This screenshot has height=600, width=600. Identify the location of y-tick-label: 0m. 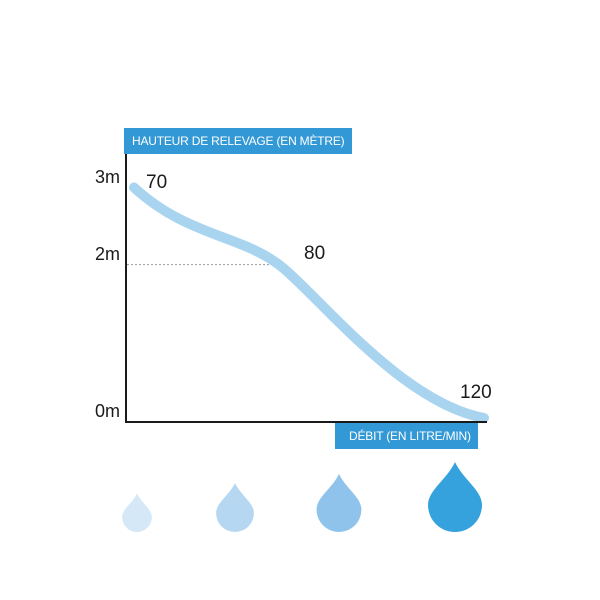
(107, 411).